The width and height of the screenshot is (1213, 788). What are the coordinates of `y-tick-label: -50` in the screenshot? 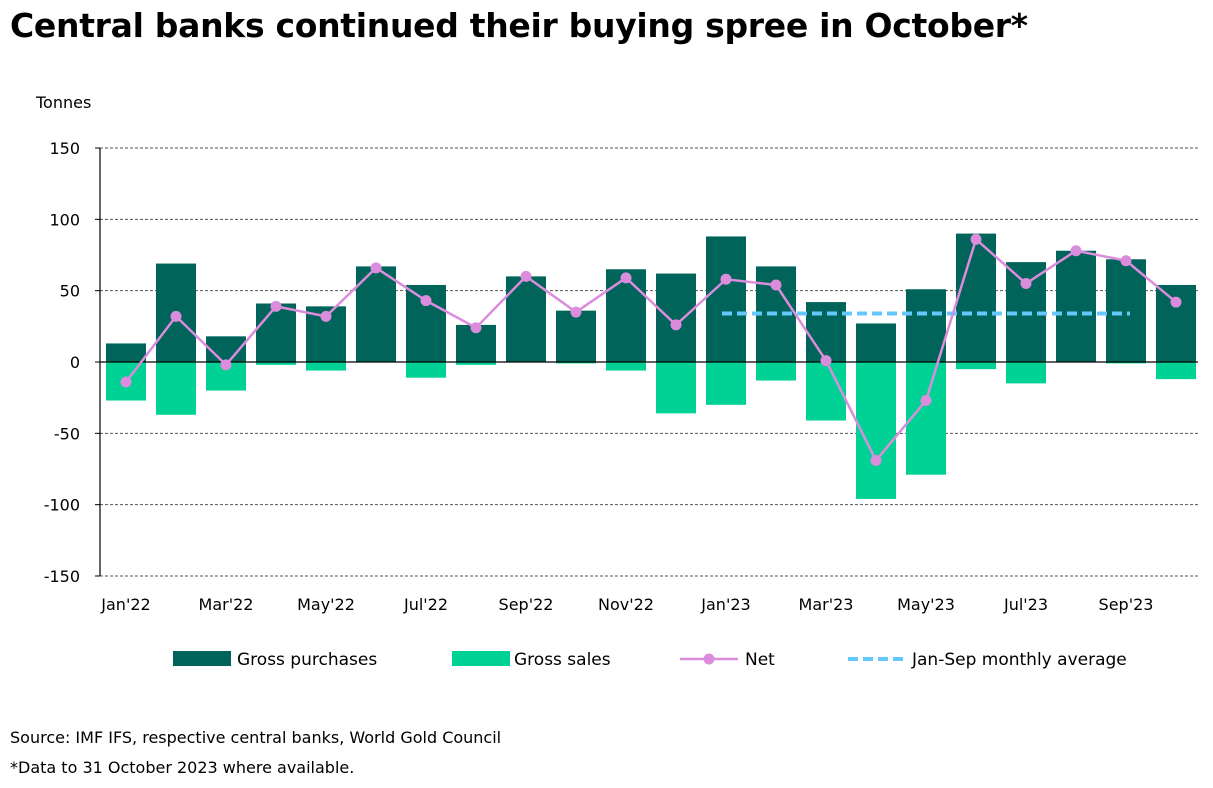 It's located at (67, 433).